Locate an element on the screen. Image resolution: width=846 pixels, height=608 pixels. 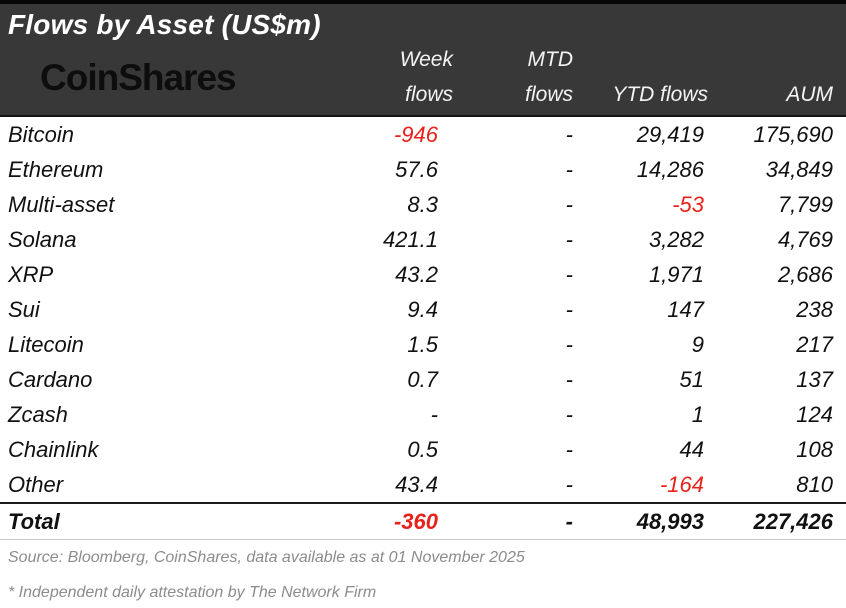
week-flows-value: 1.5 is located at coordinates (422, 344).